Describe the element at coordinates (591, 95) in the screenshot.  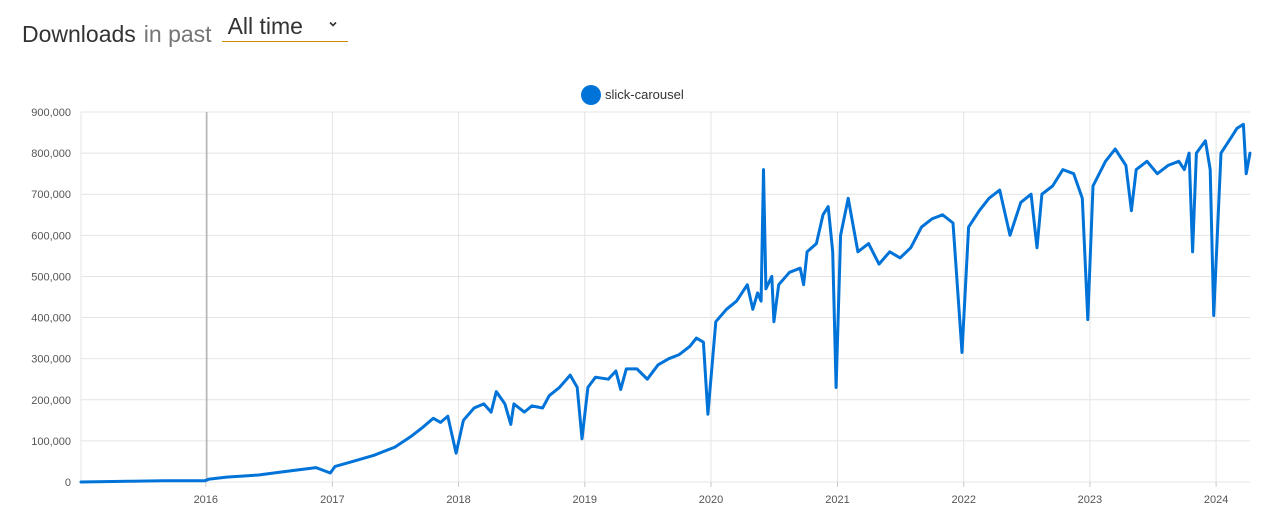
I see `legend-marker` at that location.